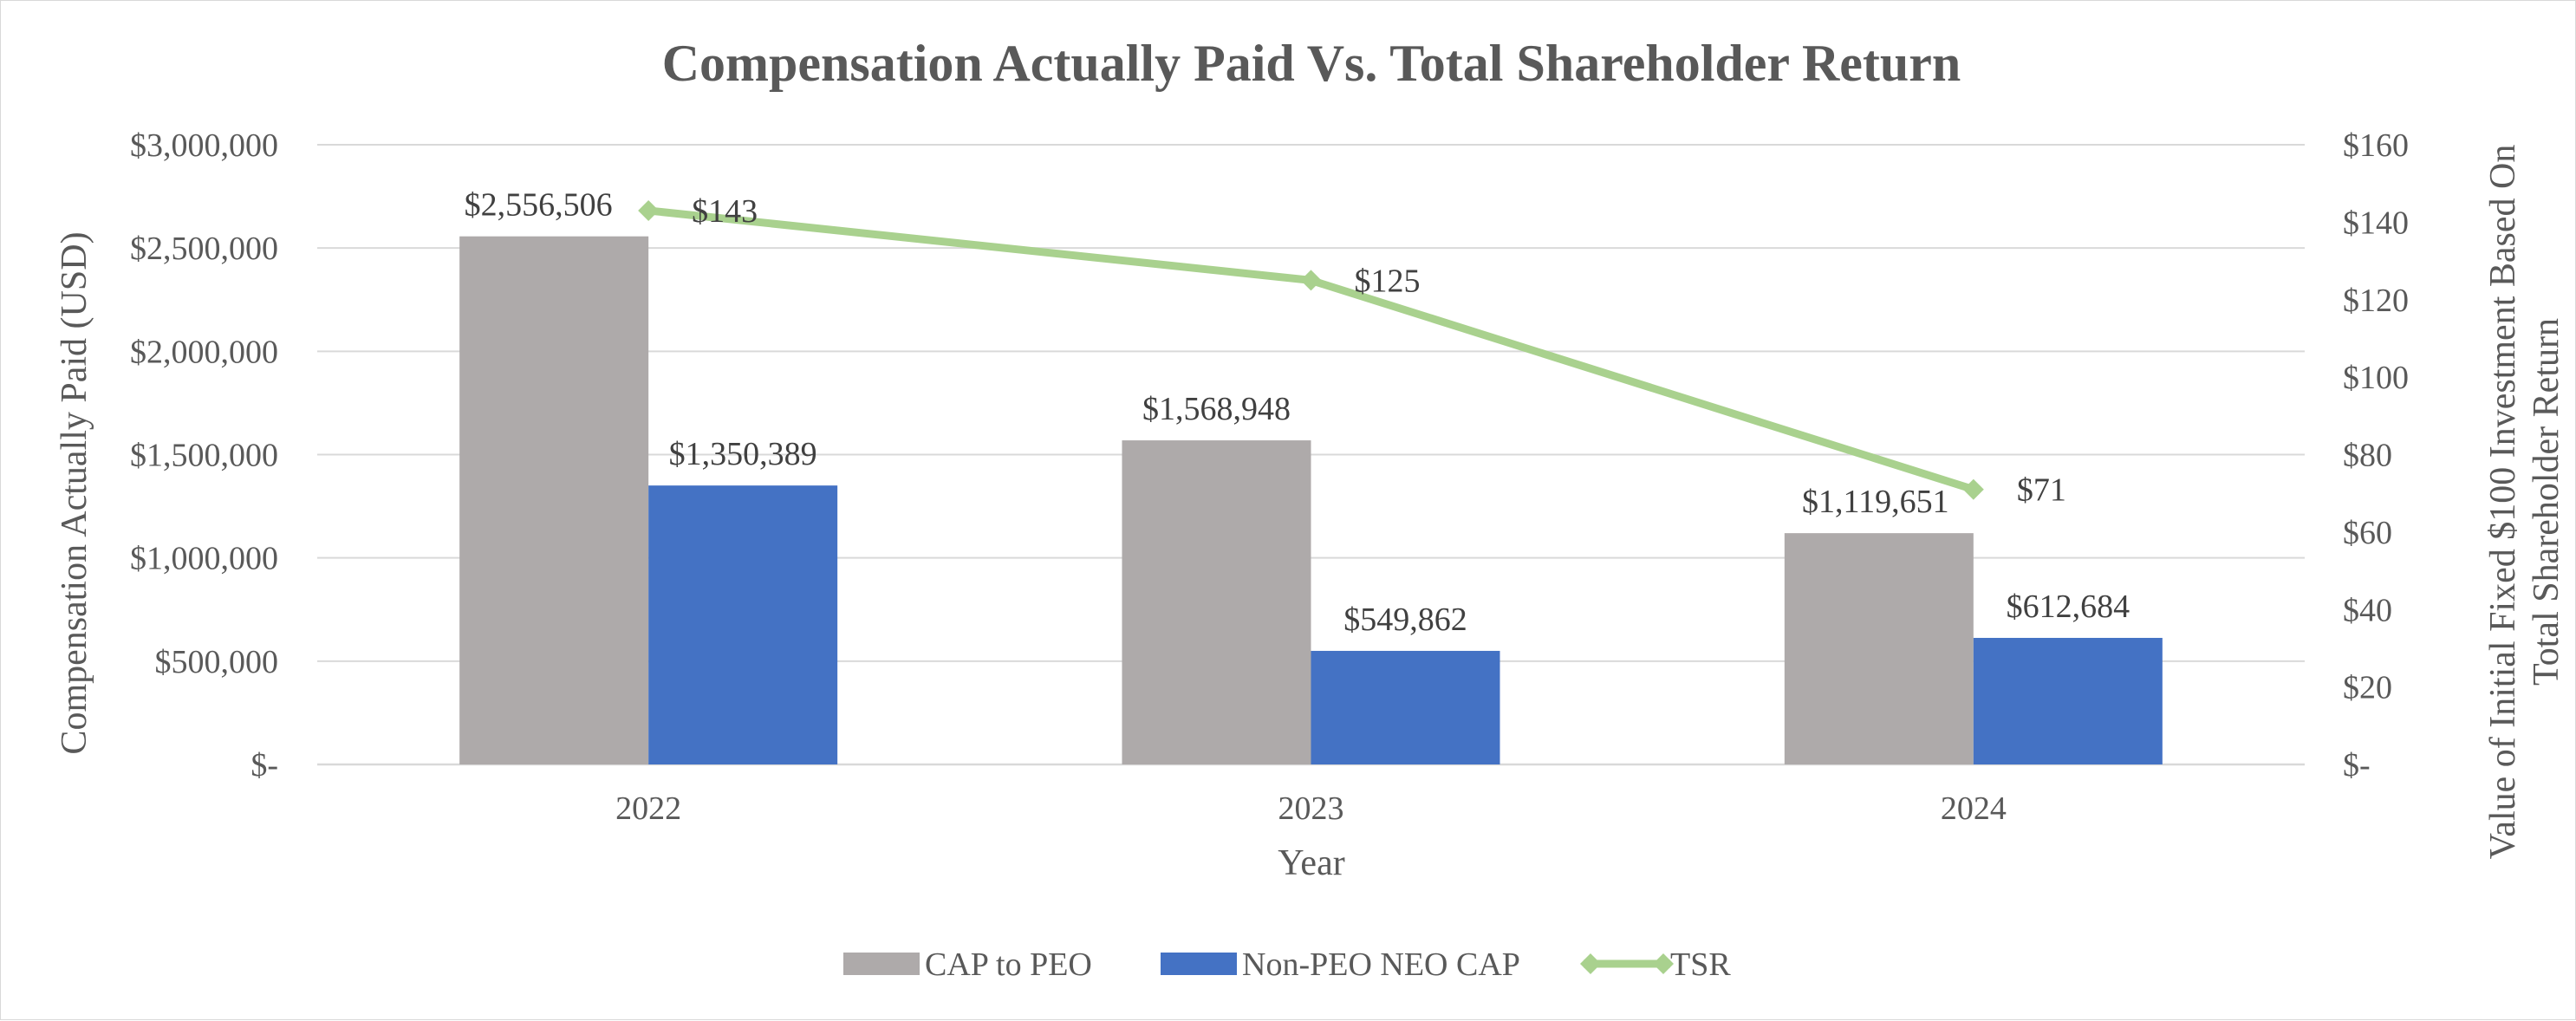 The image size is (2576, 1021). What do you see at coordinates (2367, 533) in the screenshot?
I see `y2-tick-label: $60` at bounding box center [2367, 533].